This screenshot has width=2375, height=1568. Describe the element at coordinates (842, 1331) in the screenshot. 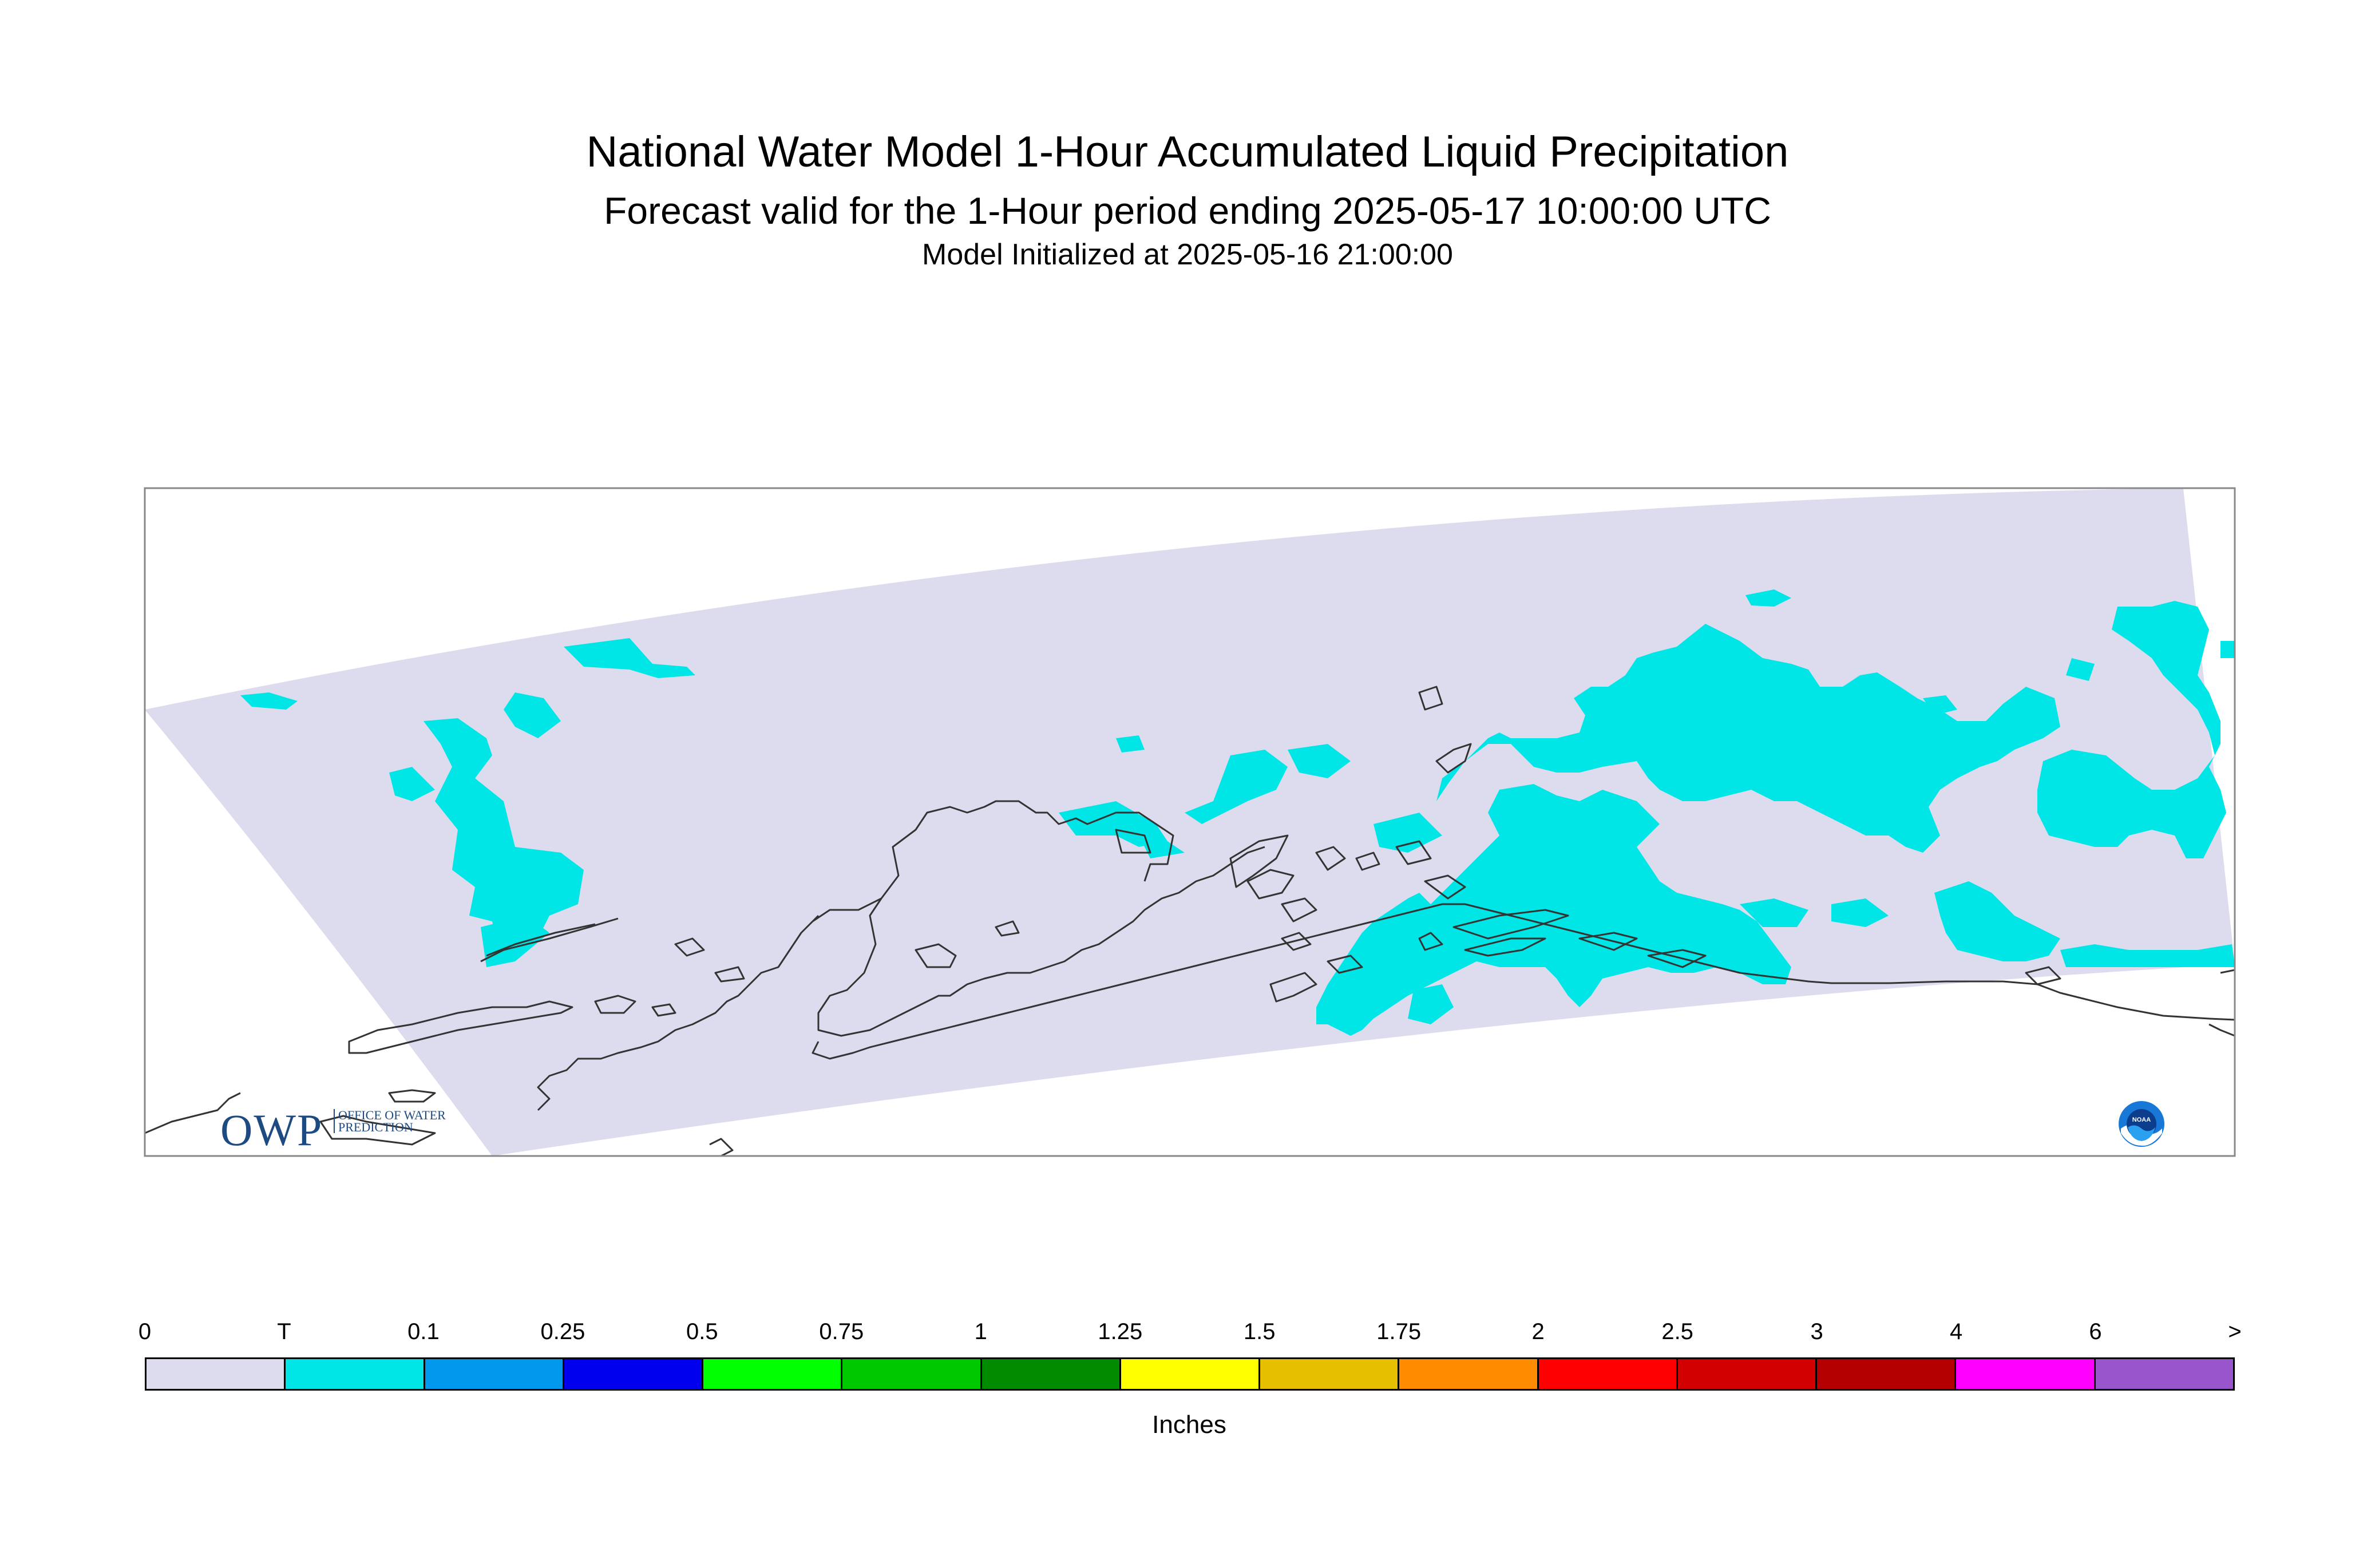

I see `legend-label-5: 0.75` at that location.